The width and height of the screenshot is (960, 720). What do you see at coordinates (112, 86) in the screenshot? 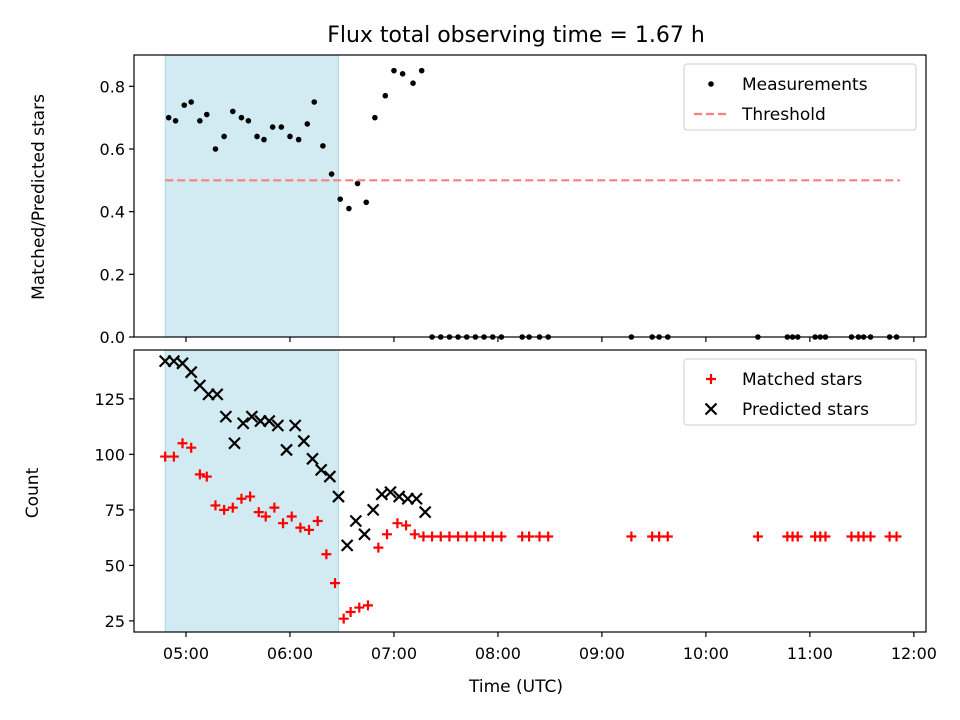
I see `y-tick-label: 0.8` at bounding box center [112, 86].